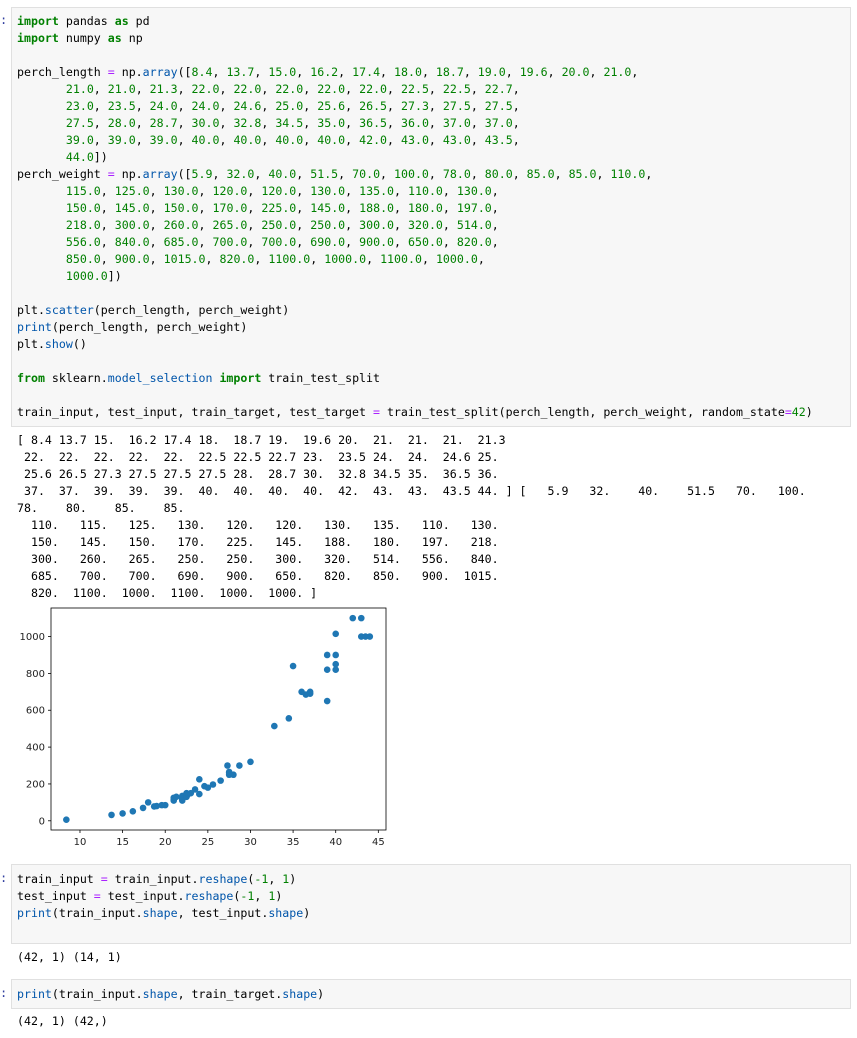  What do you see at coordinates (184, 72) in the screenshot?
I see `code-token: ([` at bounding box center [184, 72].